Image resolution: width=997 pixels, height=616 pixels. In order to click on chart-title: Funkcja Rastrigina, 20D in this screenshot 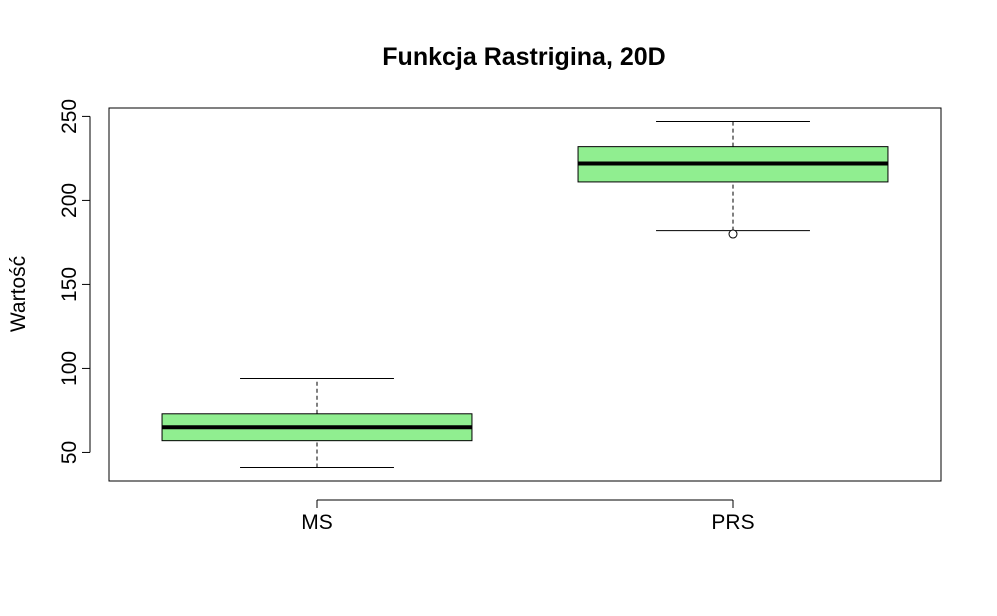, I will do `click(523, 57)`.